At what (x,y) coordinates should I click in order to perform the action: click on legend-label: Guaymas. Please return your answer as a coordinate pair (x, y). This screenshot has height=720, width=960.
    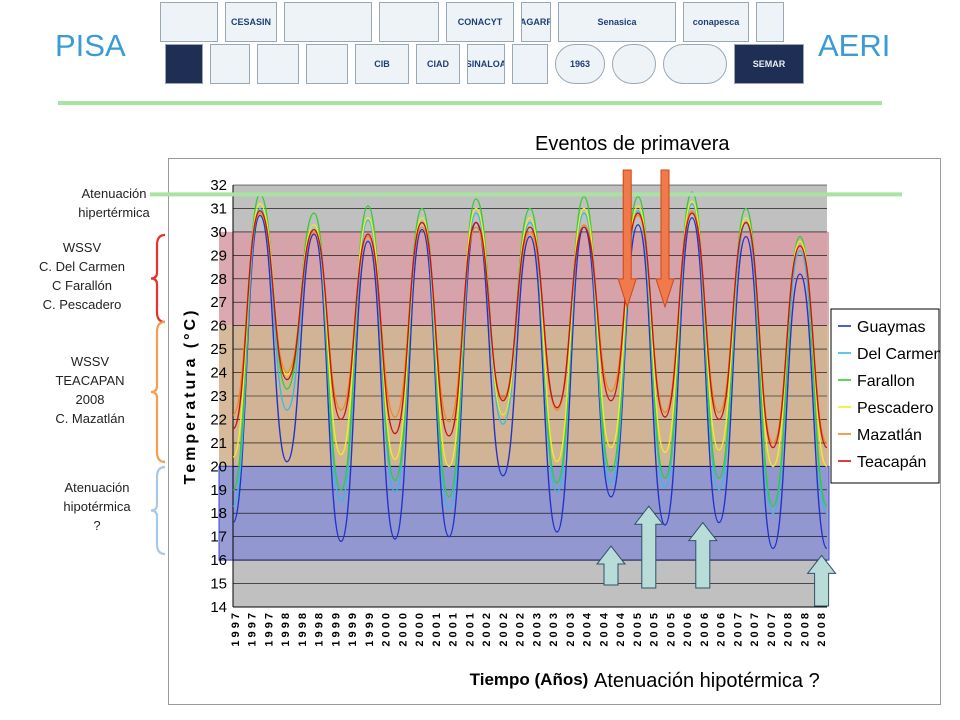
    Looking at the image, I should click on (891, 327).